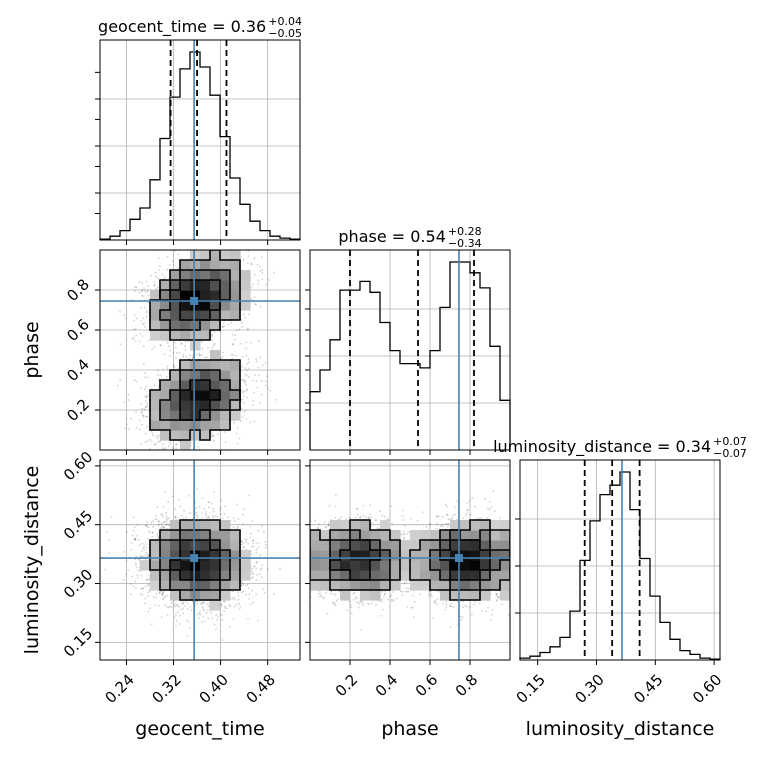 The width and height of the screenshot is (760, 760). Describe the element at coordinates (200, 140) in the screenshot. I see `histogram-frame-geocent_time` at that location.